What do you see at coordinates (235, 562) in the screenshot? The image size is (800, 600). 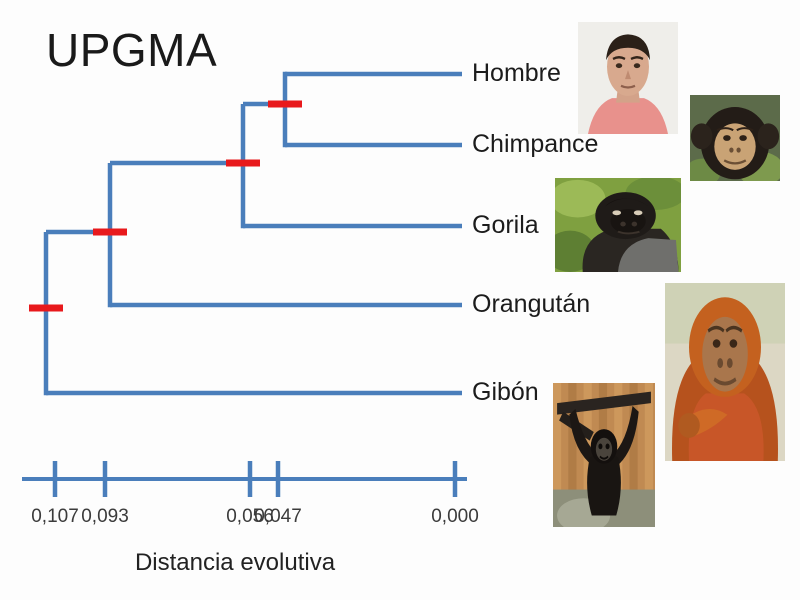 I see `axis-caption: Distancia evolutiva` at bounding box center [235, 562].